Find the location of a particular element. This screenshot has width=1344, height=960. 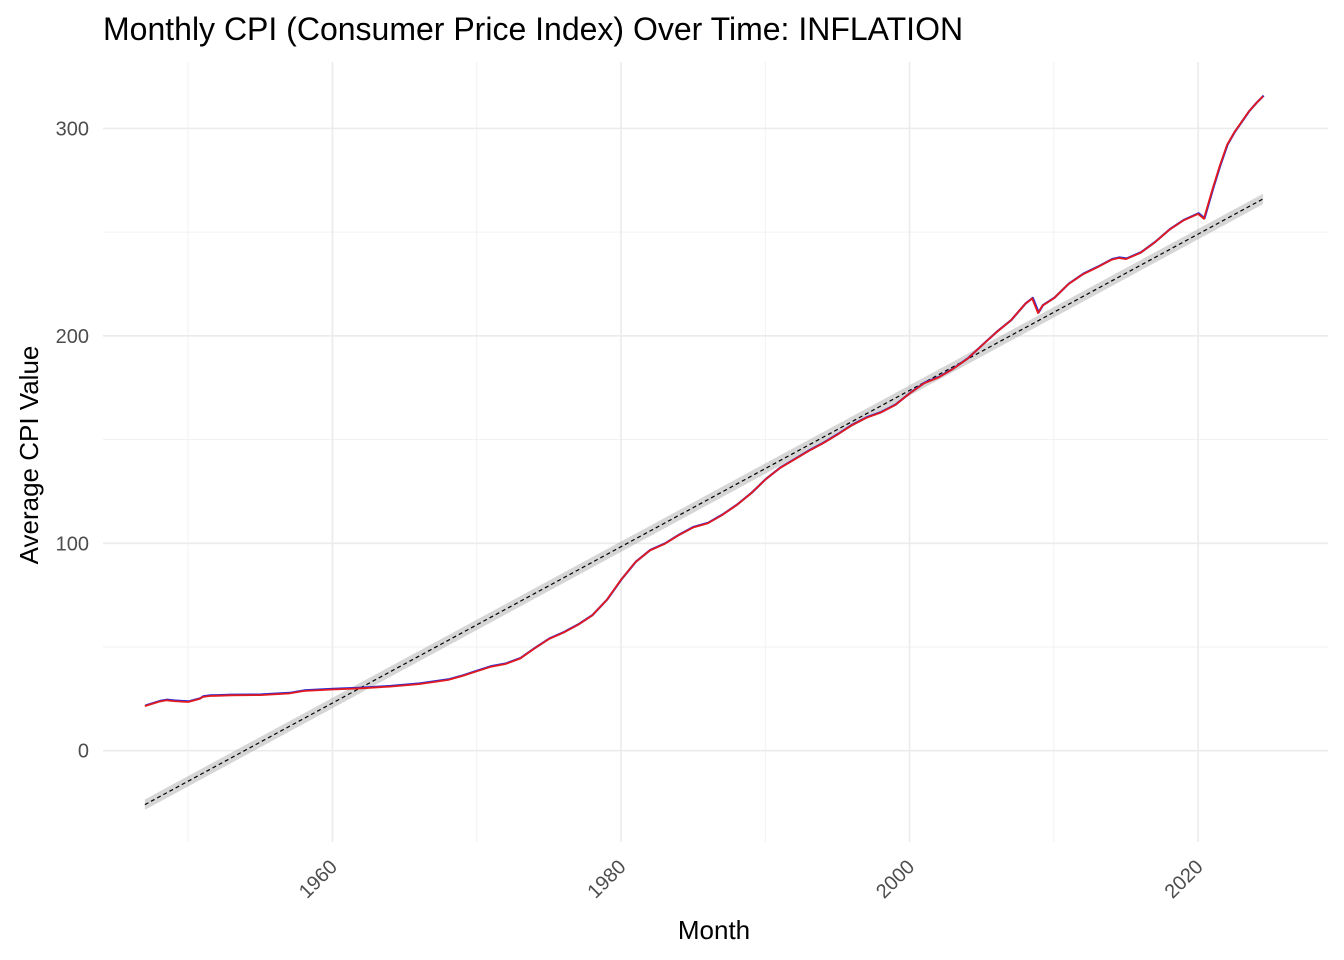

y-tick-label: 100 is located at coordinates (72, 544).